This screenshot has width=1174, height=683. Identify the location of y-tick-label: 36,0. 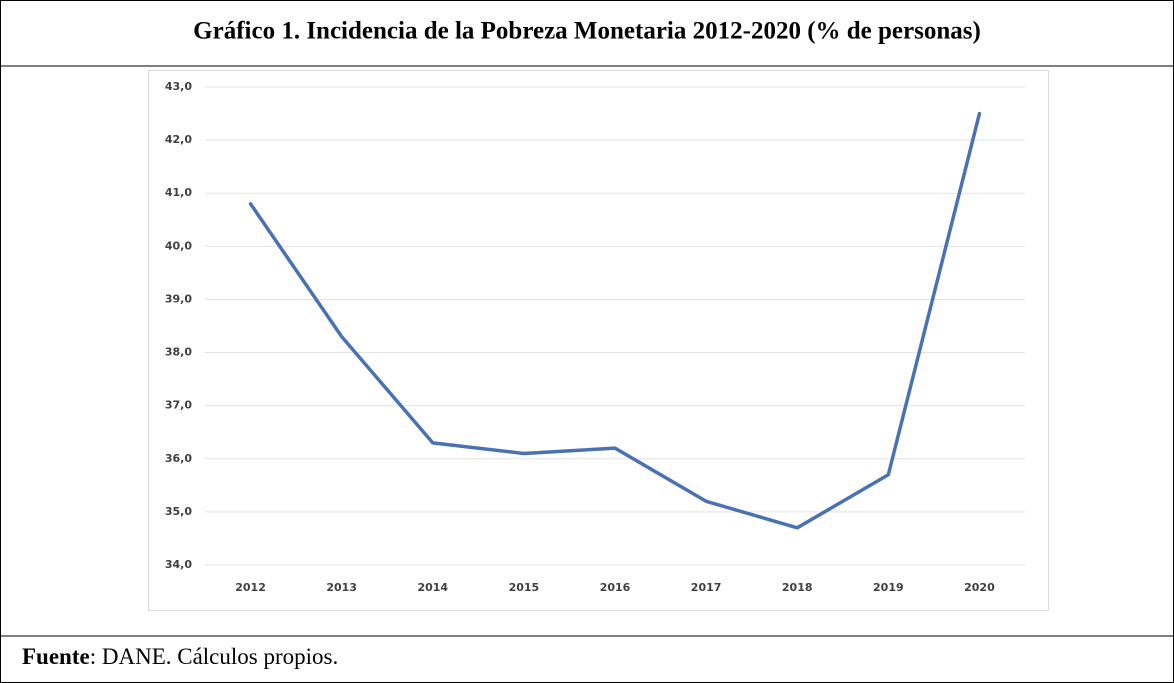
(178, 458).